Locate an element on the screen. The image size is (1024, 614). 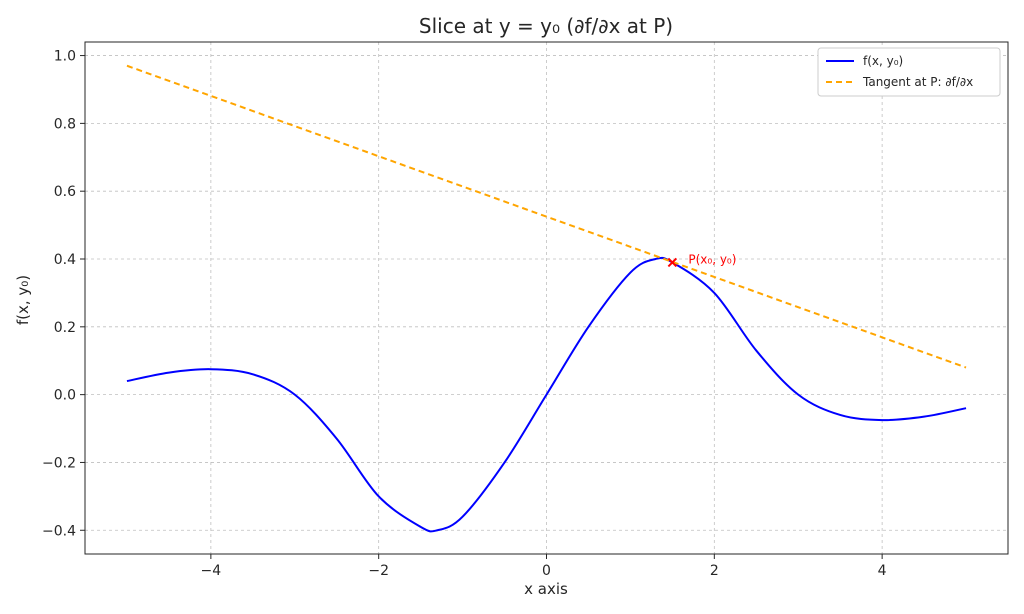
point-p-marker is located at coordinates (672, 262).